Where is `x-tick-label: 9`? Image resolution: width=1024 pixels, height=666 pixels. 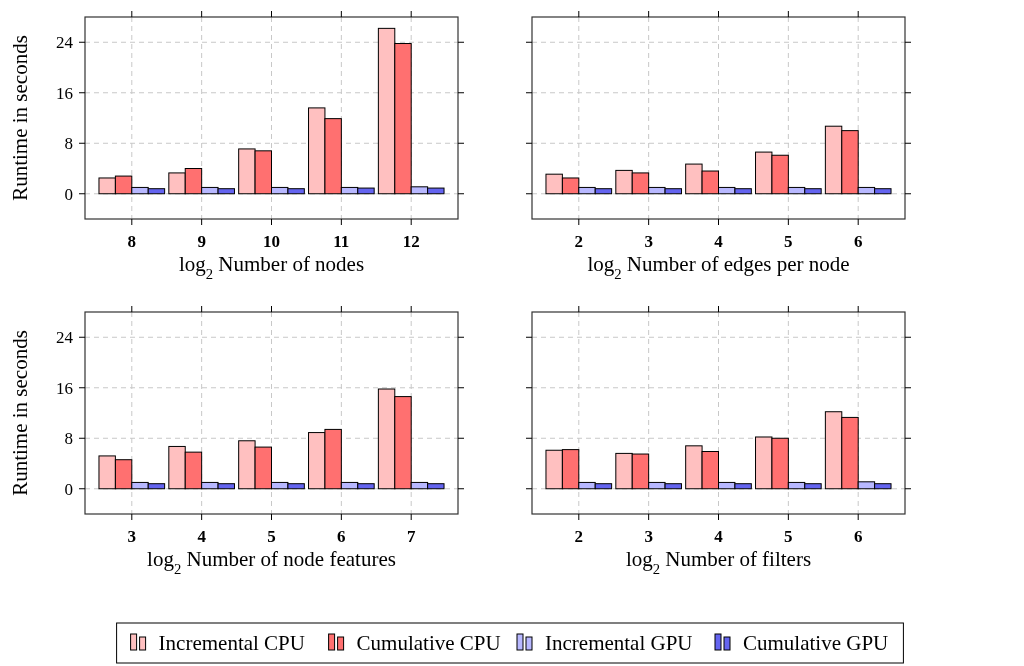
x-tick-label: 9 is located at coordinates (201, 241).